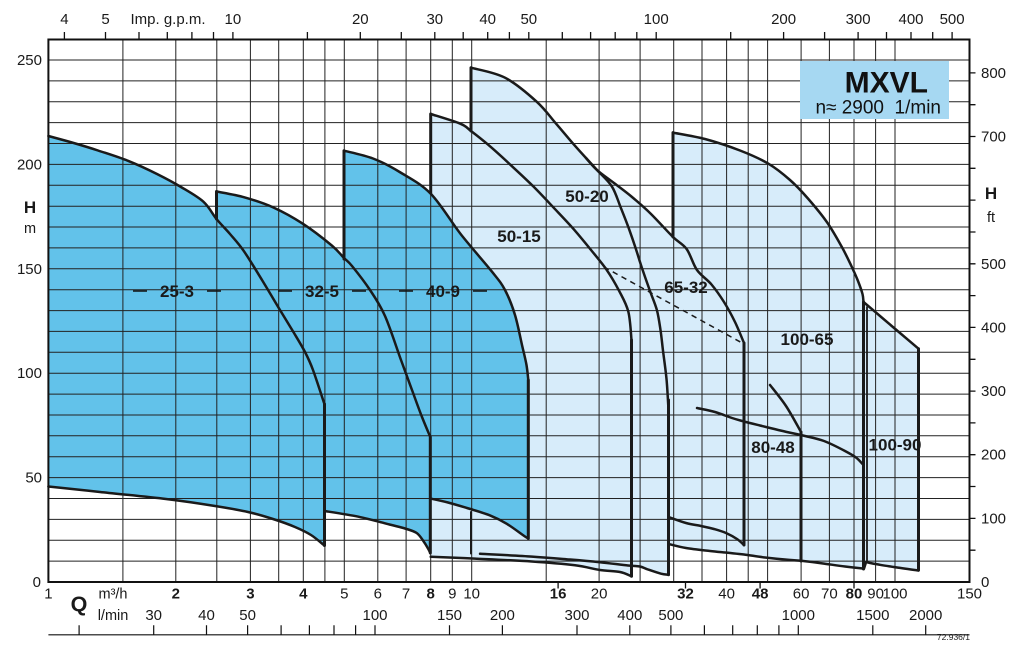  Describe the element at coordinates (30, 229) in the screenshot. I see `svg-text: m` at that location.